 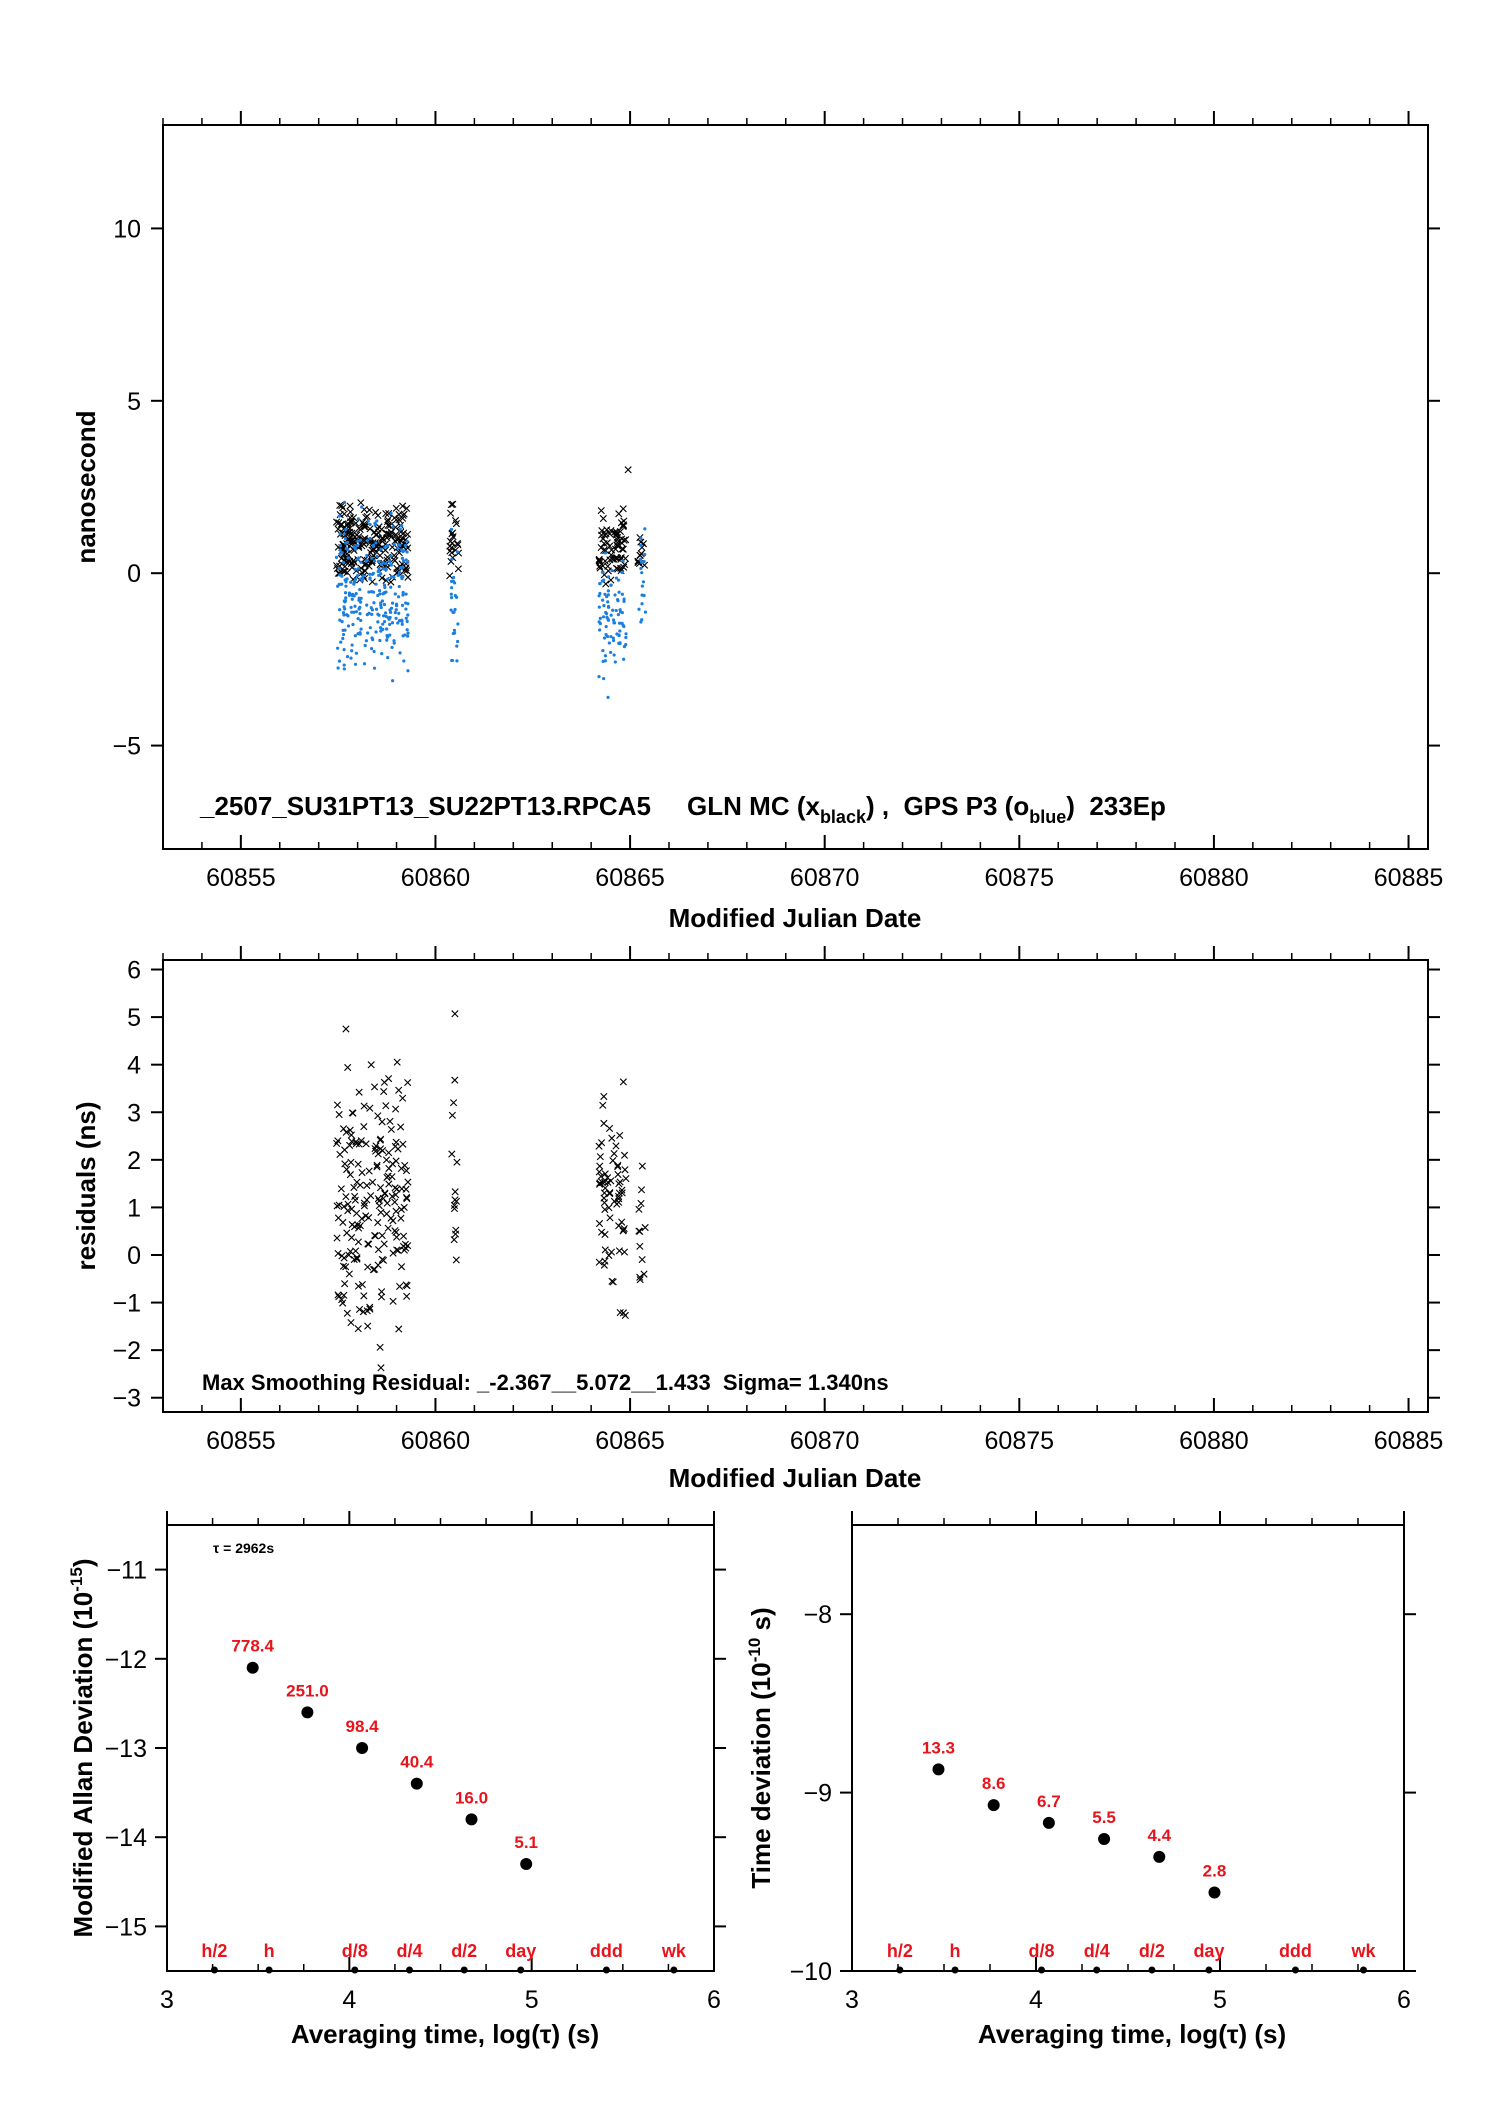 What do you see at coordinates (1152, 1970) in the screenshot?
I see `tdev-bottom-mark` at bounding box center [1152, 1970].